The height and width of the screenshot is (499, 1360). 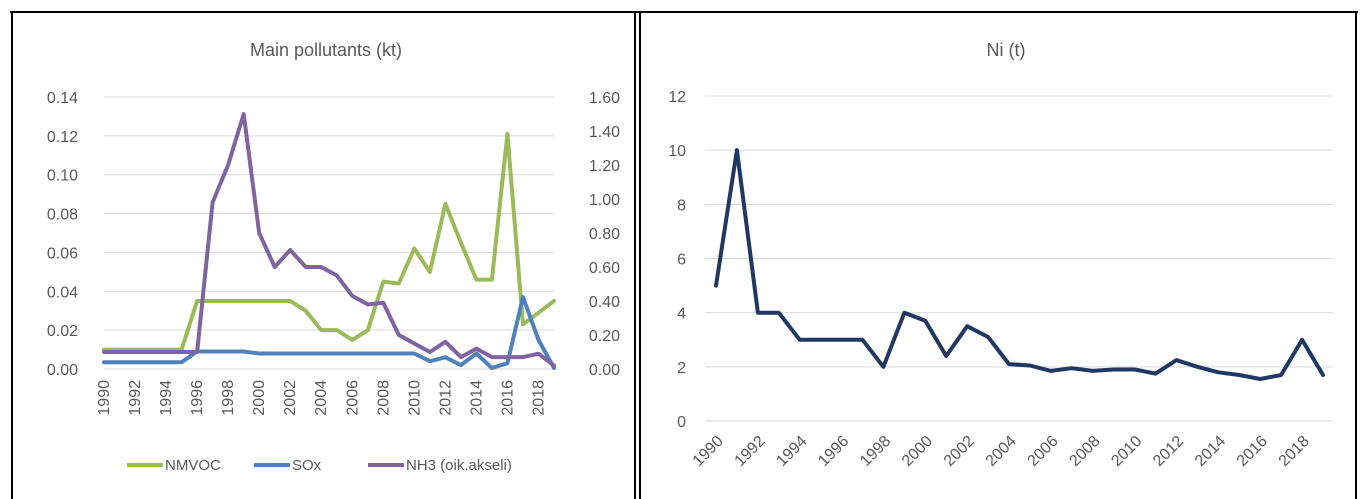 I want to click on chart1-right-tick-label: 1.00, so click(x=604, y=200).